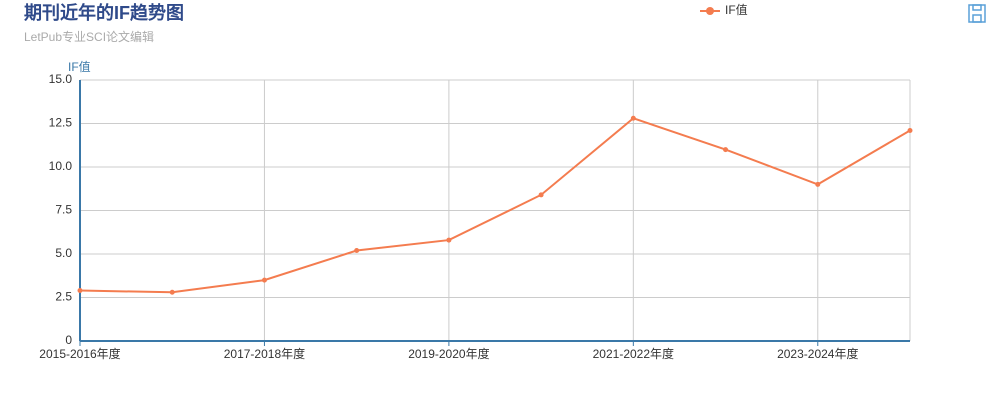 This screenshot has height=400, width=990. I want to click on y-tick-label: 10.0, so click(61, 166).